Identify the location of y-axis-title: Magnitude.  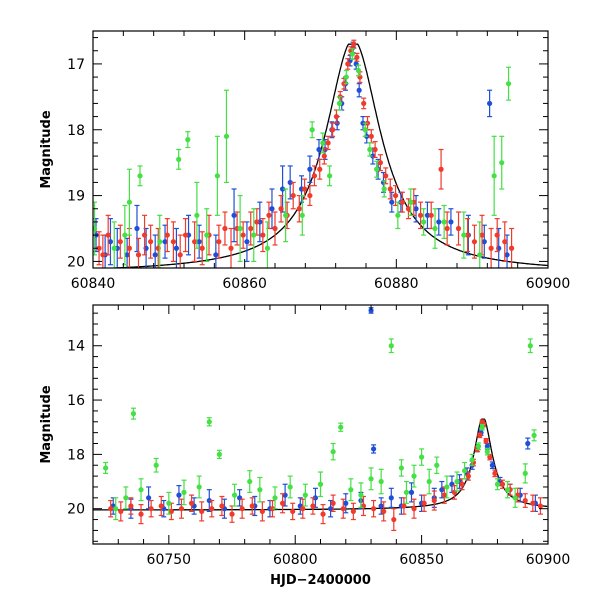
(46, 149).